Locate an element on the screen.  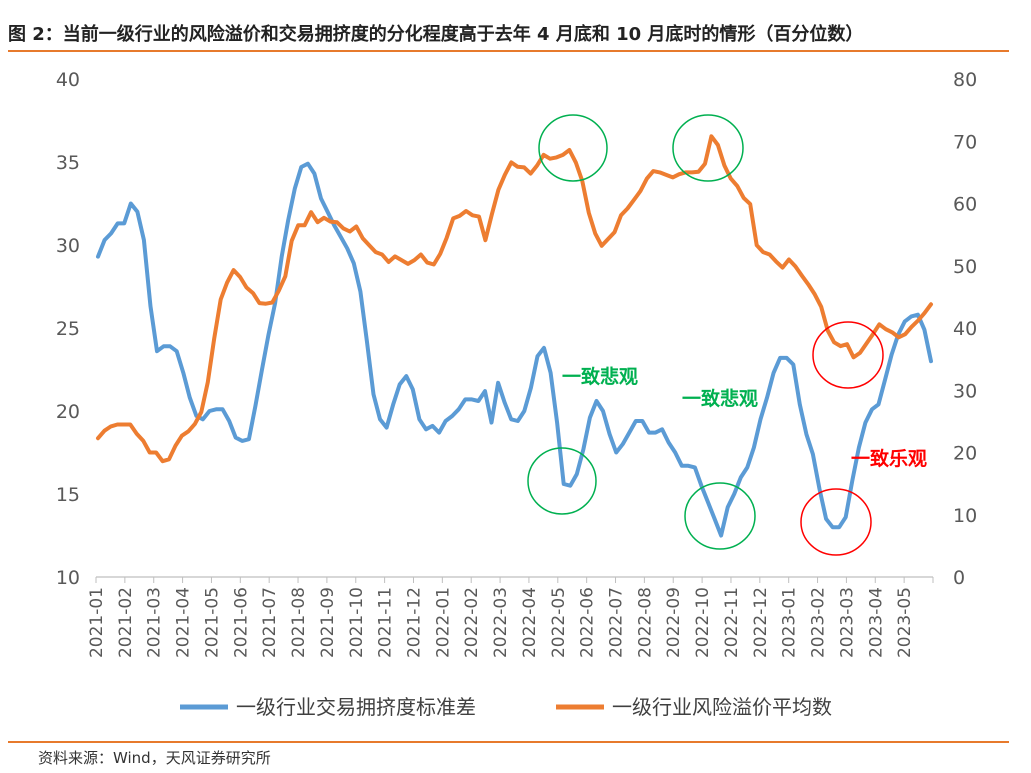
x-tick-label: 2022-01 is located at coordinates (443, 622).